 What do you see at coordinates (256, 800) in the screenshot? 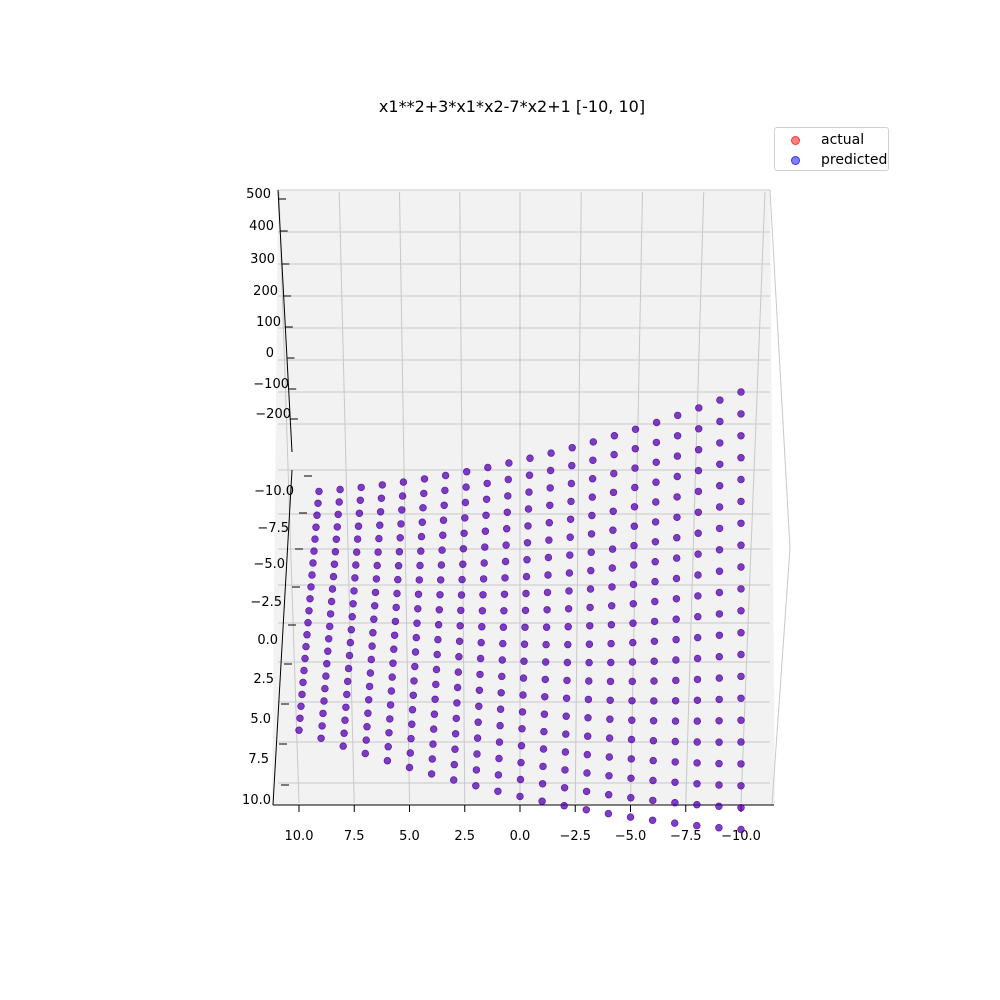
I see `x2-tick-label: 10.0` at bounding box center [256, 800].